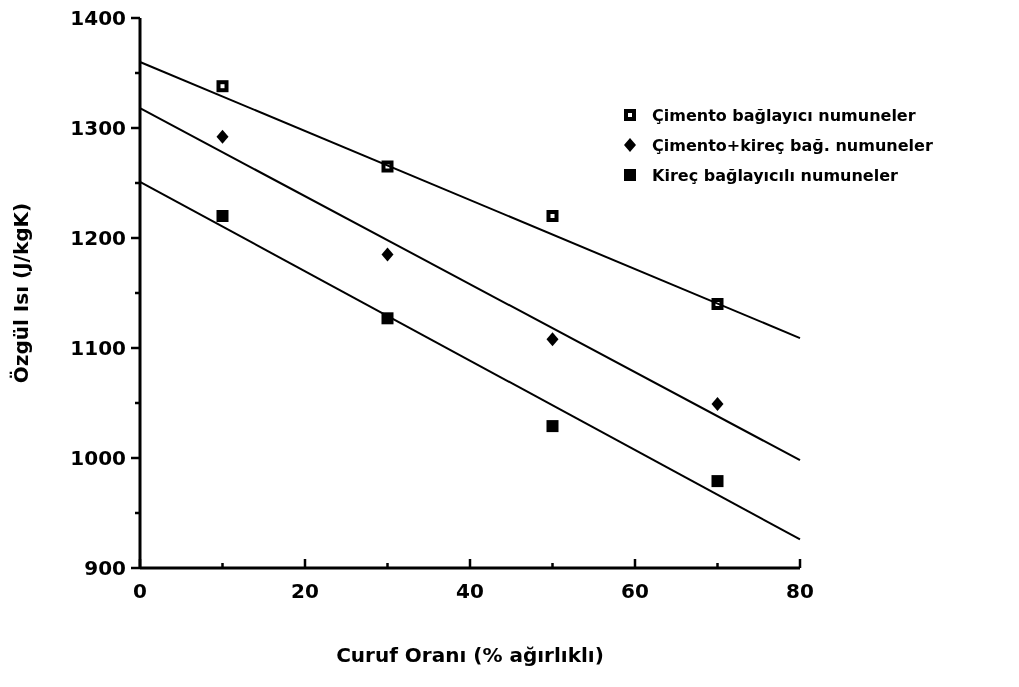 Image resolution: width=1019 pixels, height=687 pixels. What do you see at coordinates (140, 591) in the screenshot?
I see `x-tick-label: 0` at bounding box center [140, 591].